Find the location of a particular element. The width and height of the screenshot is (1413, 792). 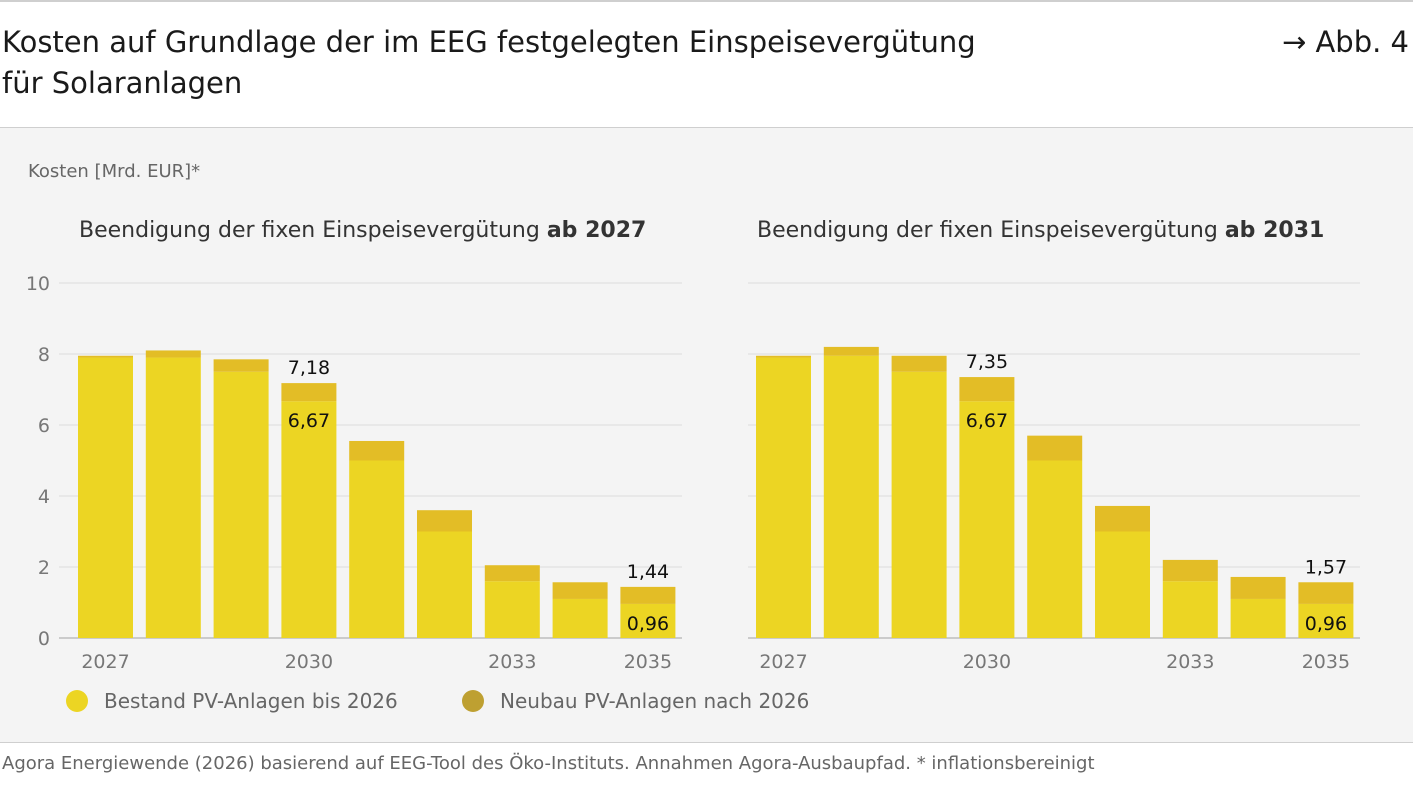

bar-bestand-left-2032 is located at coordinates (444, 584).